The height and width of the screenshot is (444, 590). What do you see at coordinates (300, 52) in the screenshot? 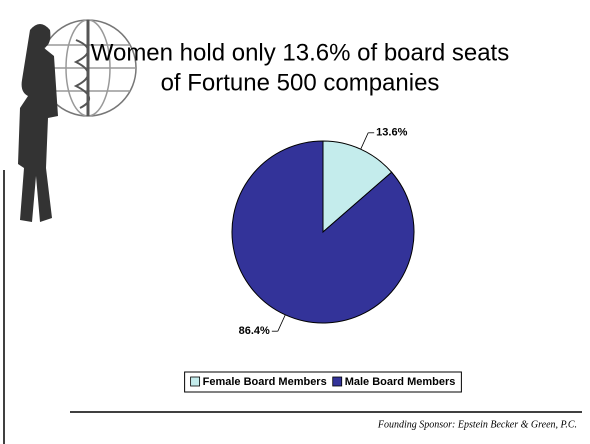
I see `chart-title: Women hold only 13.6% of board seats` at bounding box center [300, 52].